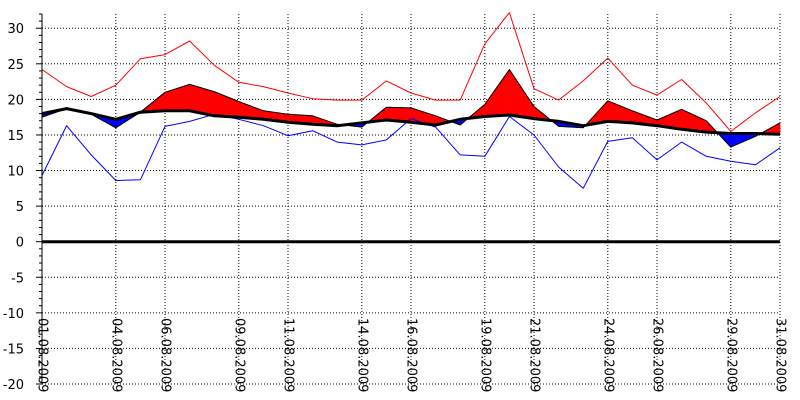 This screenshot has height=400, width=800. What do you see at coordinates (15, 100) in the screenshot?
I see `y-tick-label: 20` at bounding box center [15, 100].